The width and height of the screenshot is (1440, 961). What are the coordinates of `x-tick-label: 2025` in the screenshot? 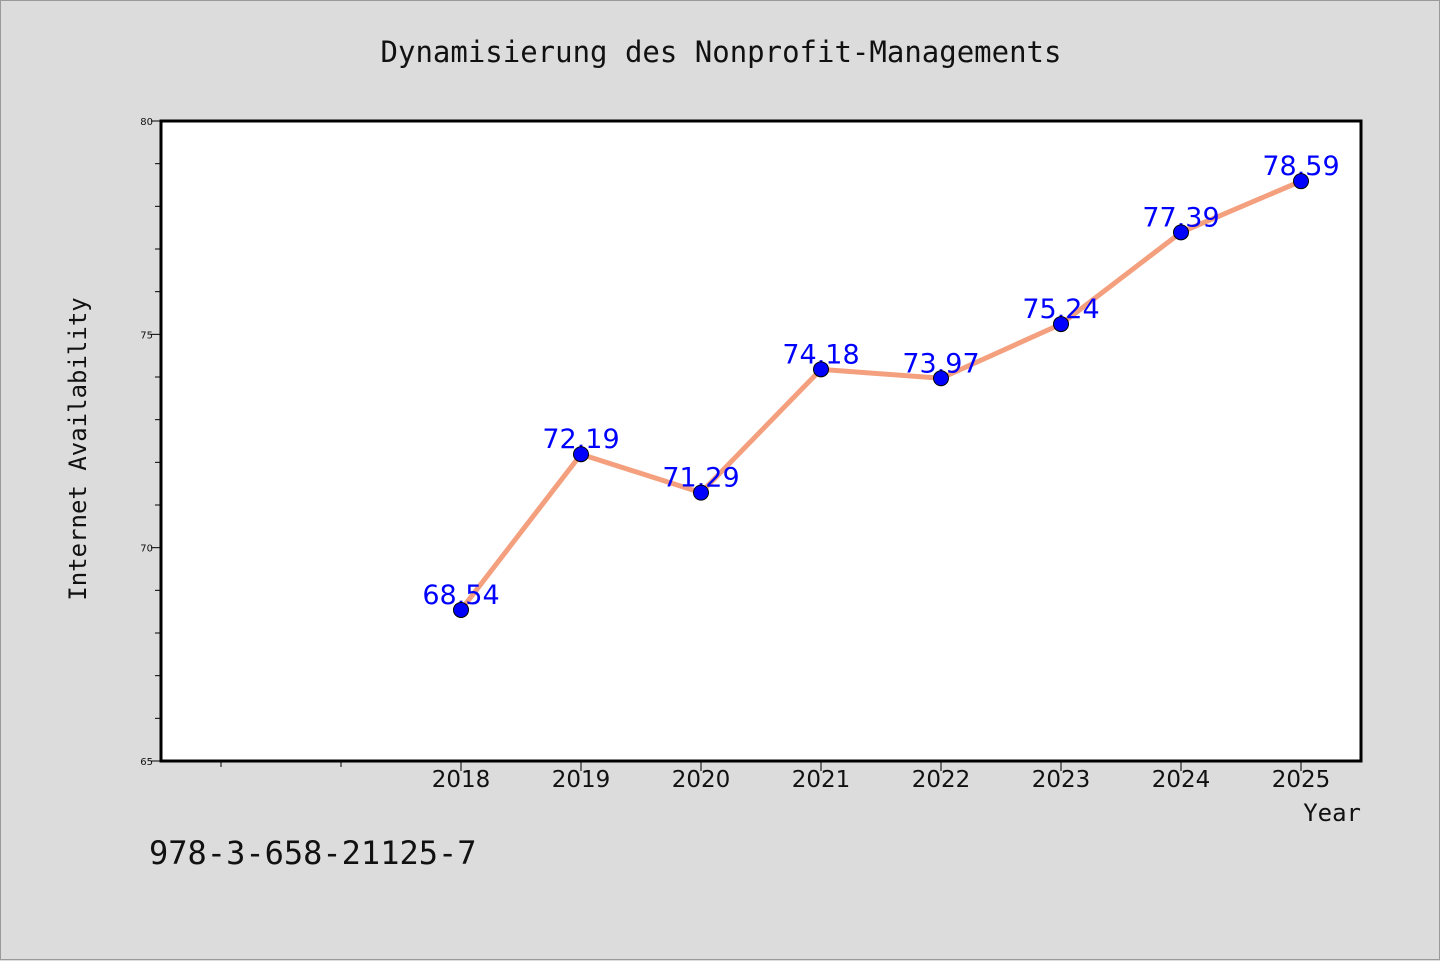 It's located at (1301, 780).